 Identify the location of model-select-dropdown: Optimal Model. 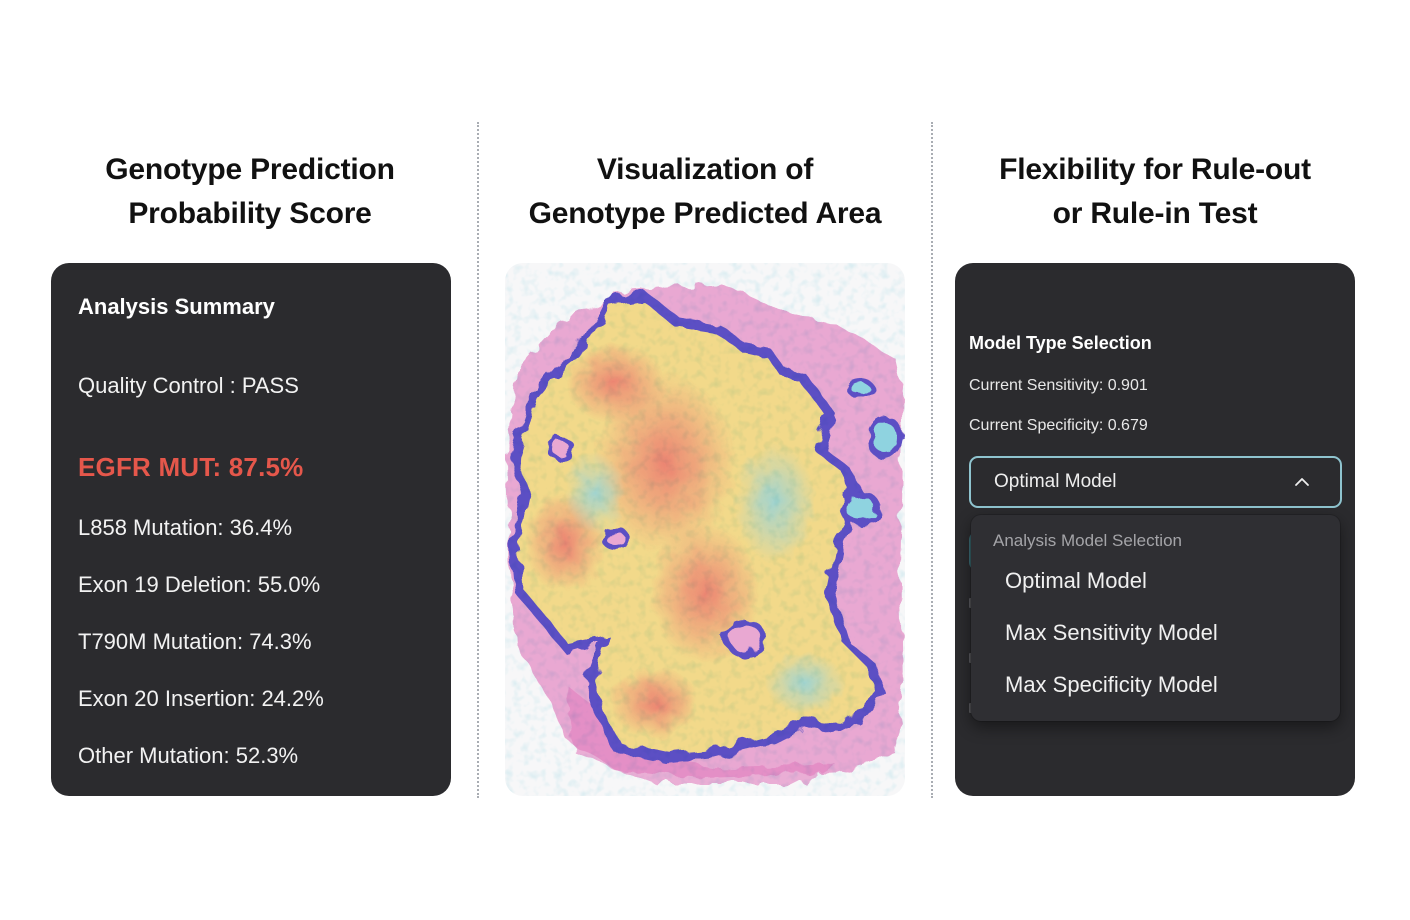
(1155, 482).